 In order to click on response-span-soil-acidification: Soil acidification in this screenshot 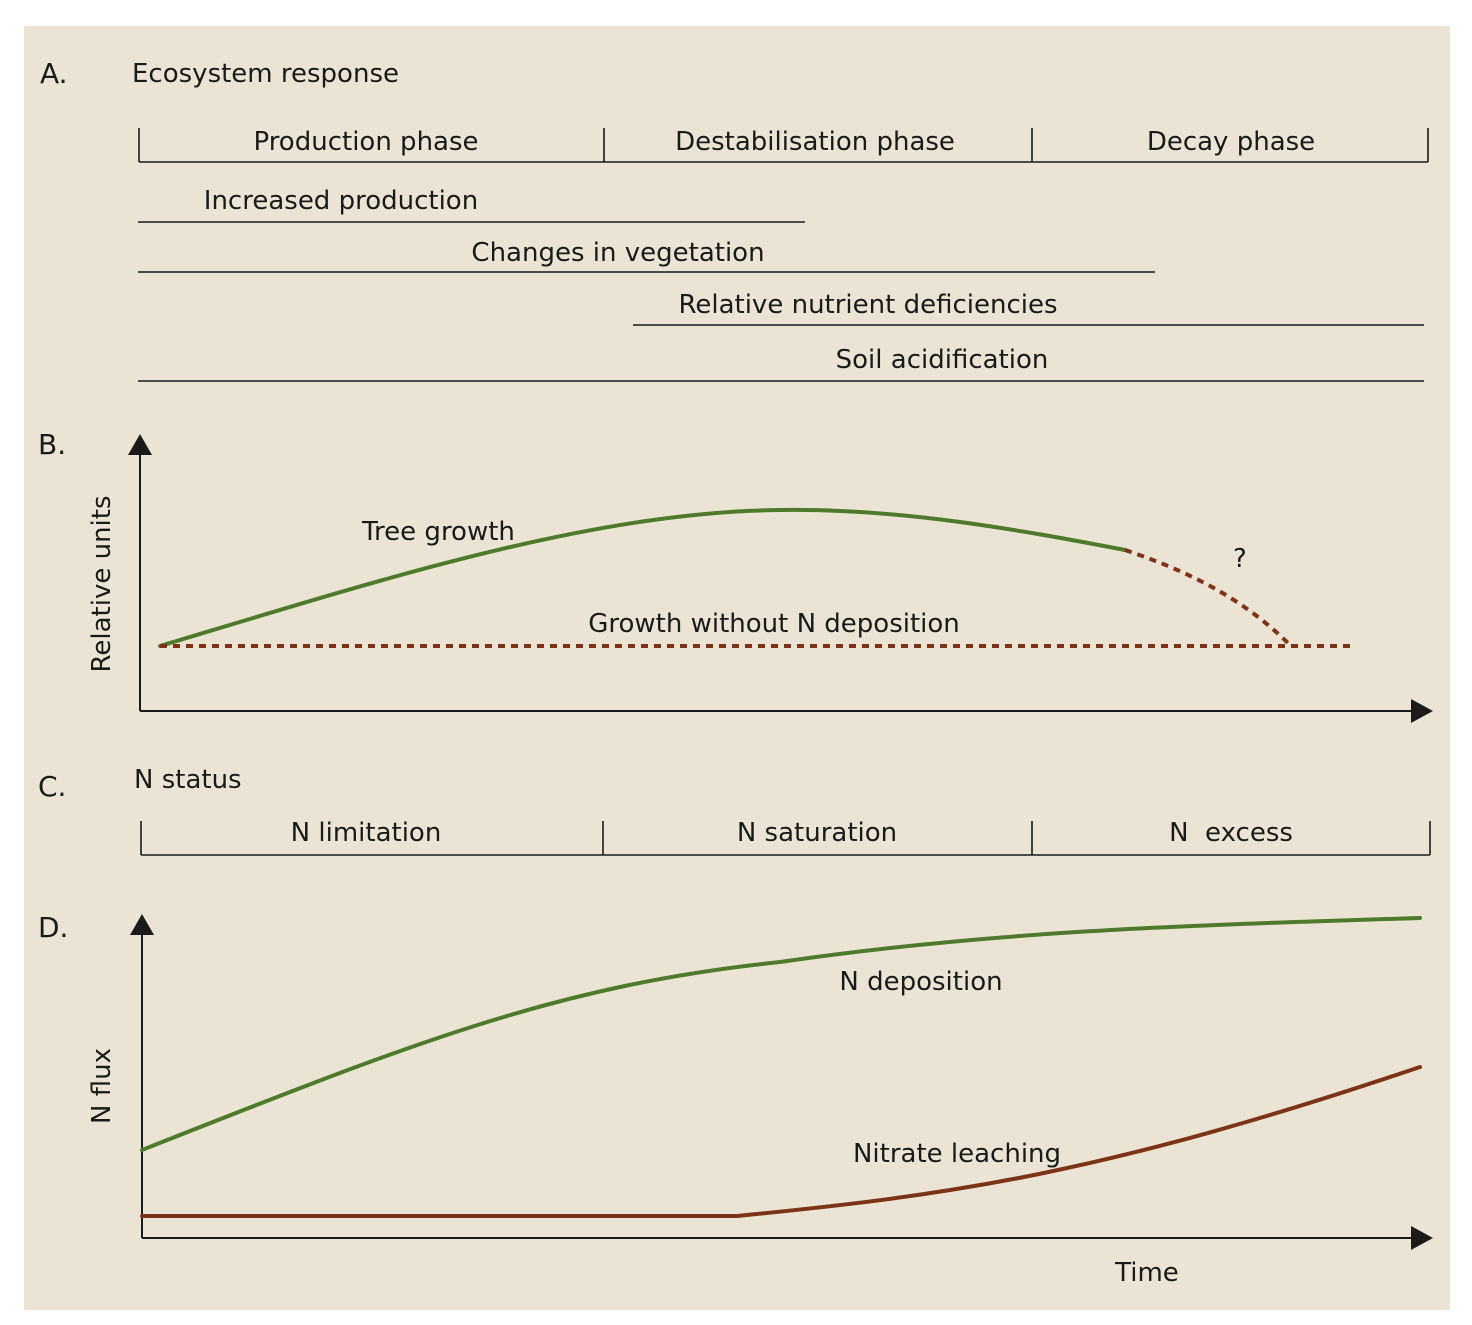, I will do `click(781, 363)`.